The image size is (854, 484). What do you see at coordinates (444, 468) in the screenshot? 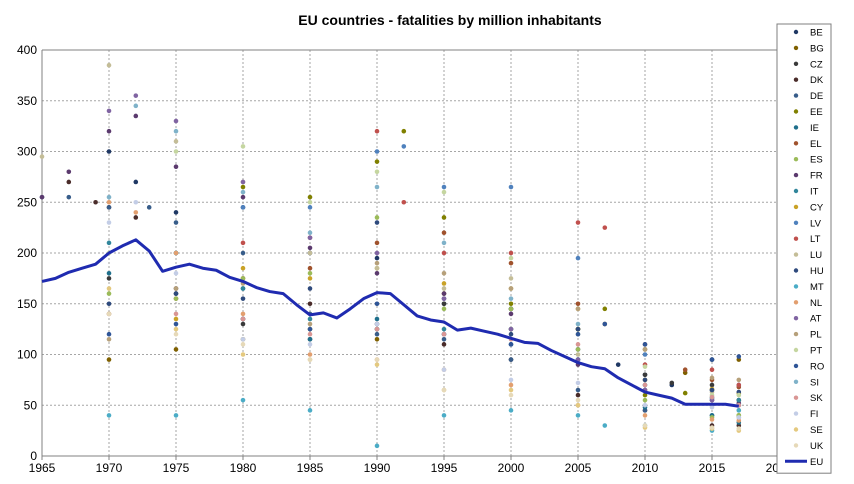
I see `x-tick-label: 1995` at bounding box center [444, 468].